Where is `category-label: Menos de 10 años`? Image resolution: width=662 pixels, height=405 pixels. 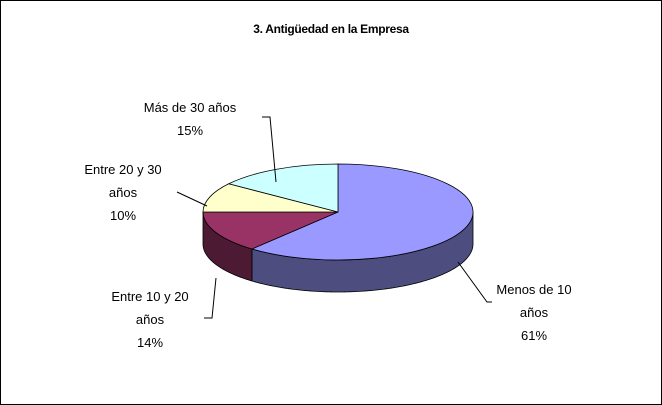
category-label: Menos de 10 años is located at coordinates (534, 301).